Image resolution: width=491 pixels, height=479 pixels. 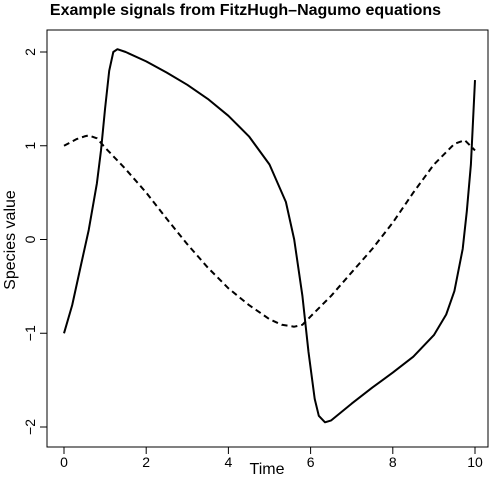 I want to click on x-tick-label: 2, so click(x=146, y=462).